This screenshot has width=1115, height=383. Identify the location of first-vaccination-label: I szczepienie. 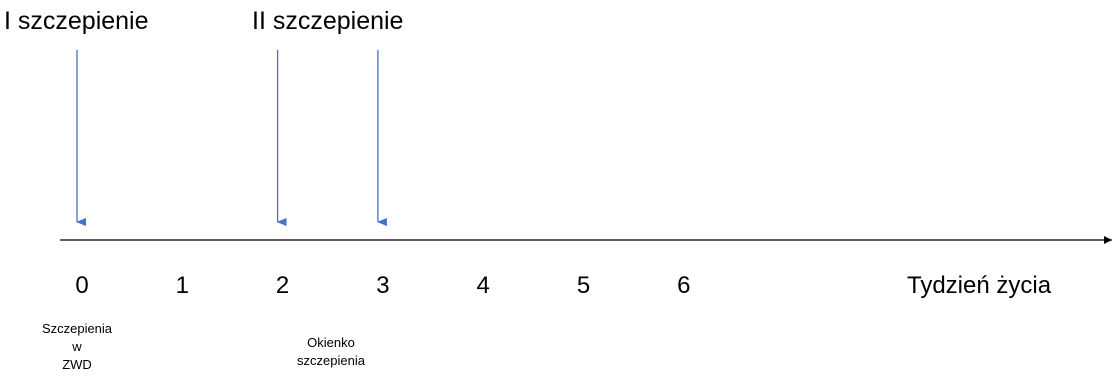
(76, 21).